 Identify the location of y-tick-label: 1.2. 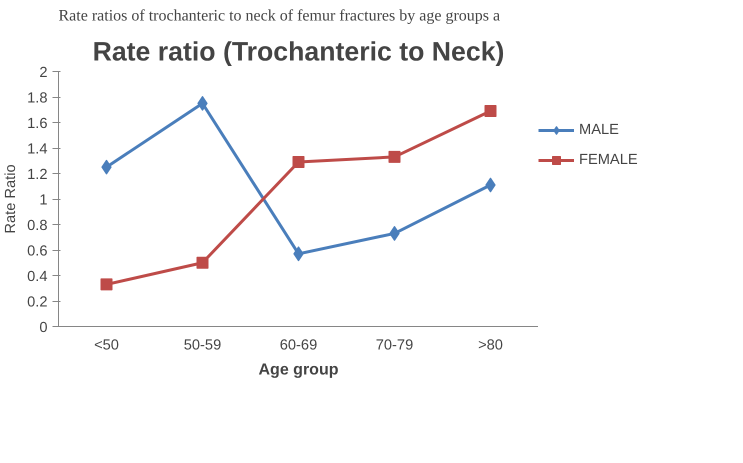
(37, 175).